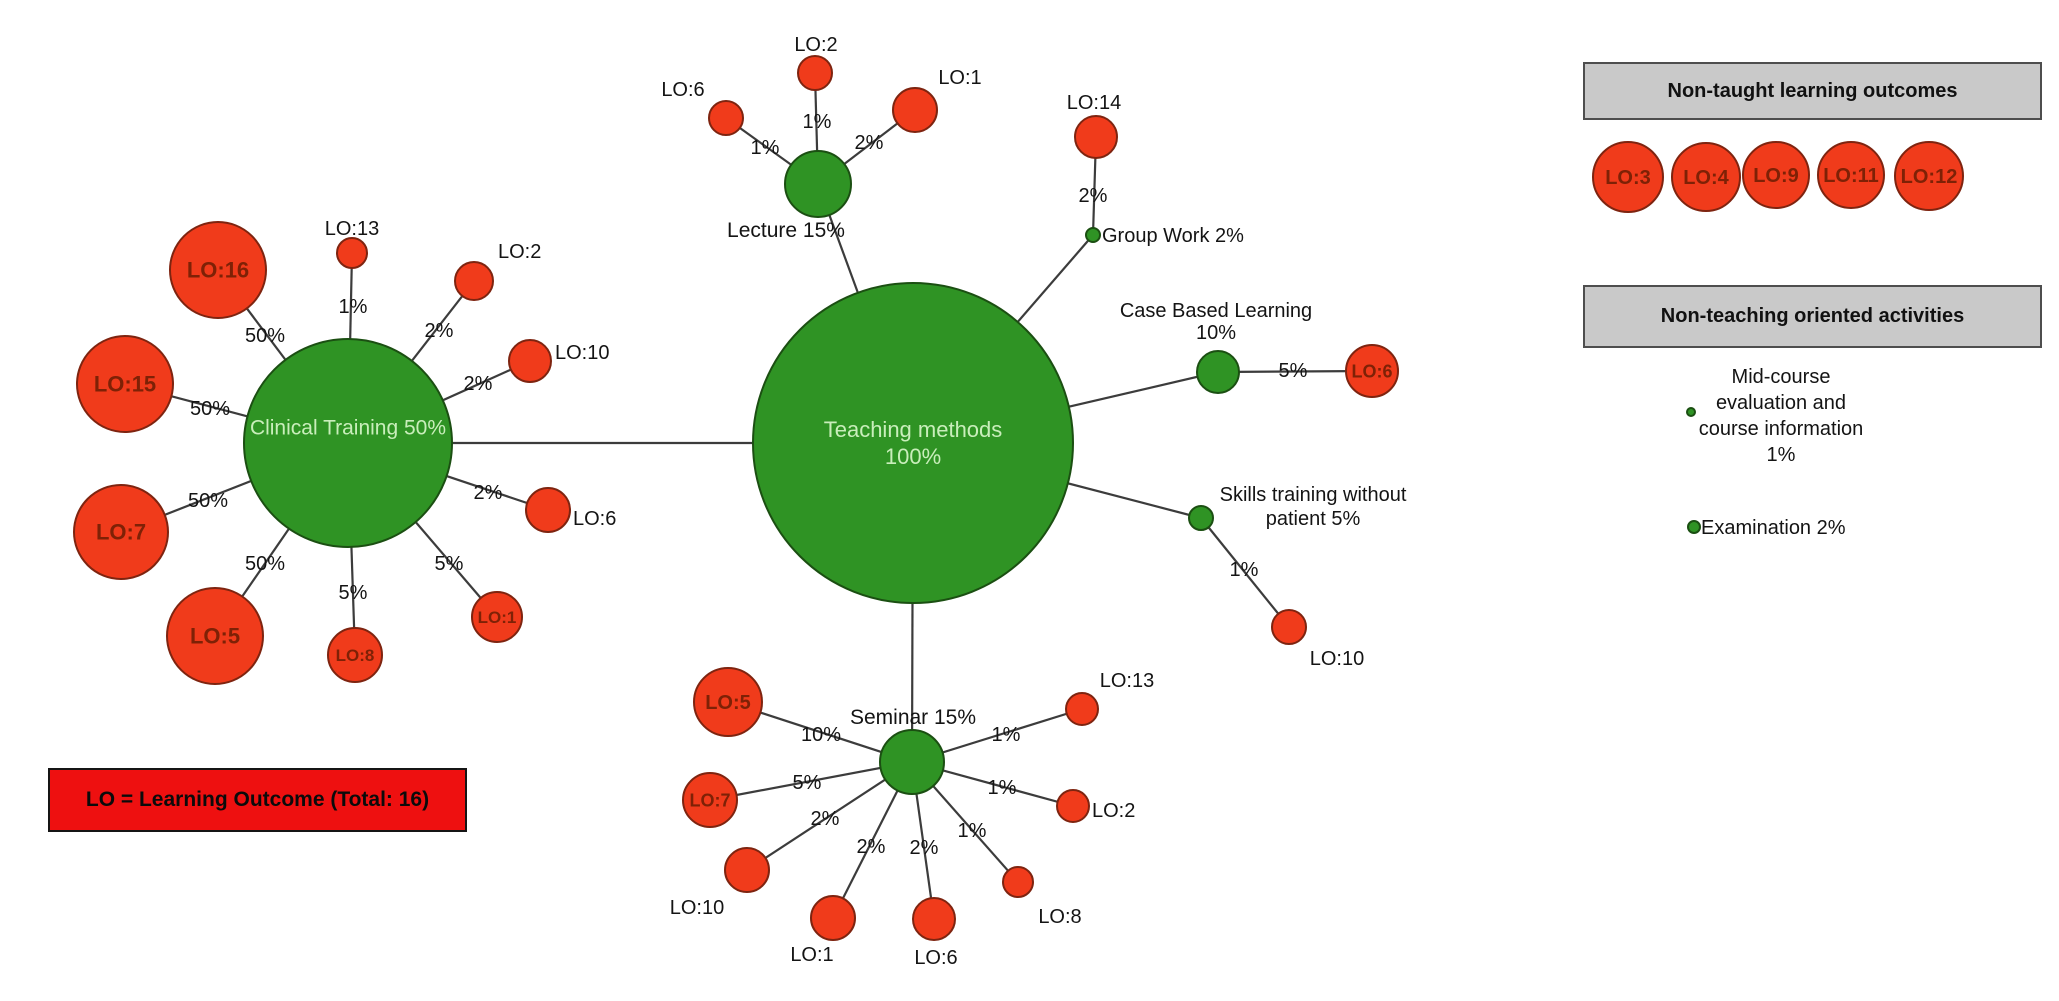 This screenshot has width=2059, height=1001. I want to click on edge-label-clinical-lo13-ct: 1%, so click(353, 307).